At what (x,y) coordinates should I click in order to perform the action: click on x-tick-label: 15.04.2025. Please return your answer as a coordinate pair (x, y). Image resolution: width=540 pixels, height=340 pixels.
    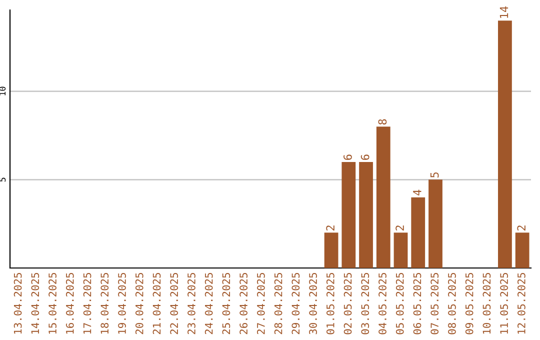
    Looking at the image, I should click on (52, 303).